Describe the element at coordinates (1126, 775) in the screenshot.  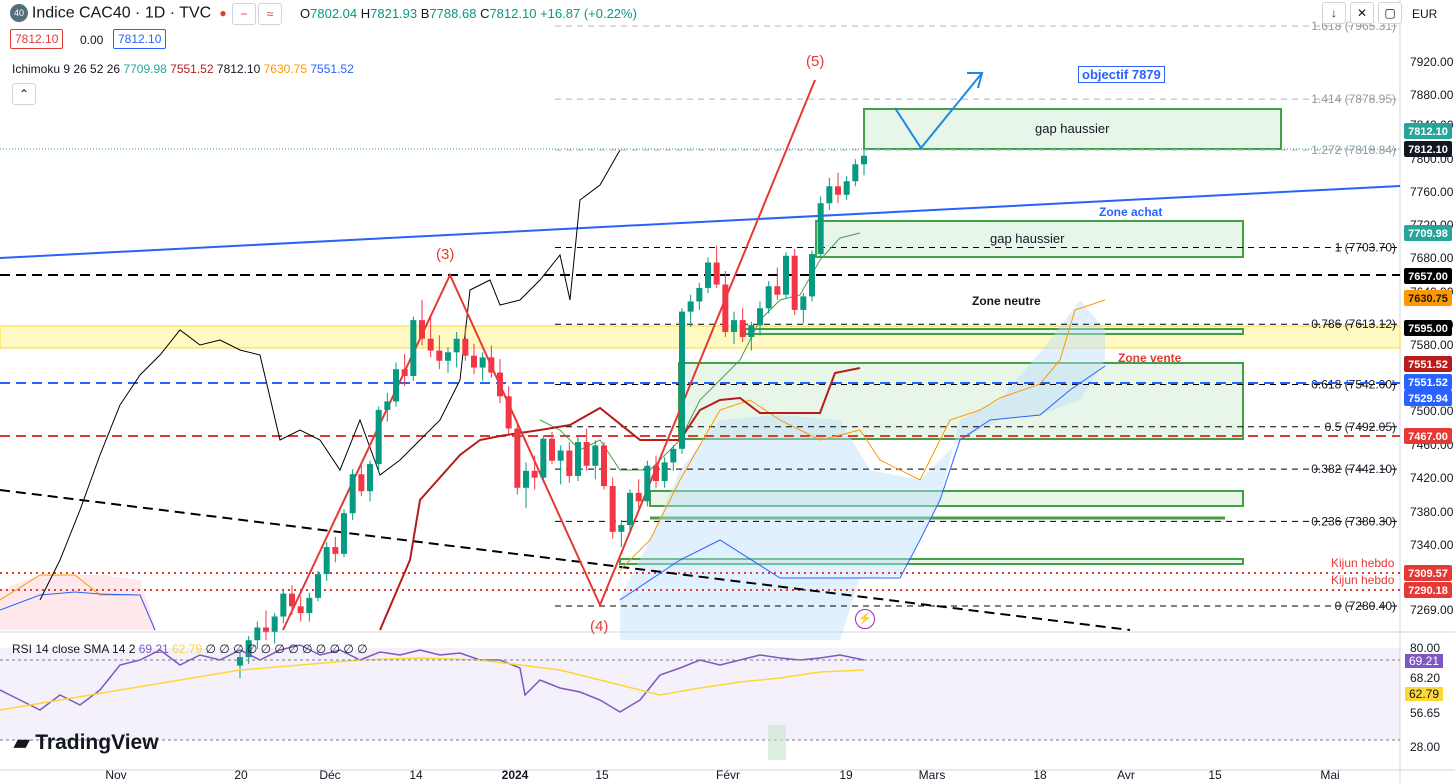
I see `time-tick-label: Avr` at that location.